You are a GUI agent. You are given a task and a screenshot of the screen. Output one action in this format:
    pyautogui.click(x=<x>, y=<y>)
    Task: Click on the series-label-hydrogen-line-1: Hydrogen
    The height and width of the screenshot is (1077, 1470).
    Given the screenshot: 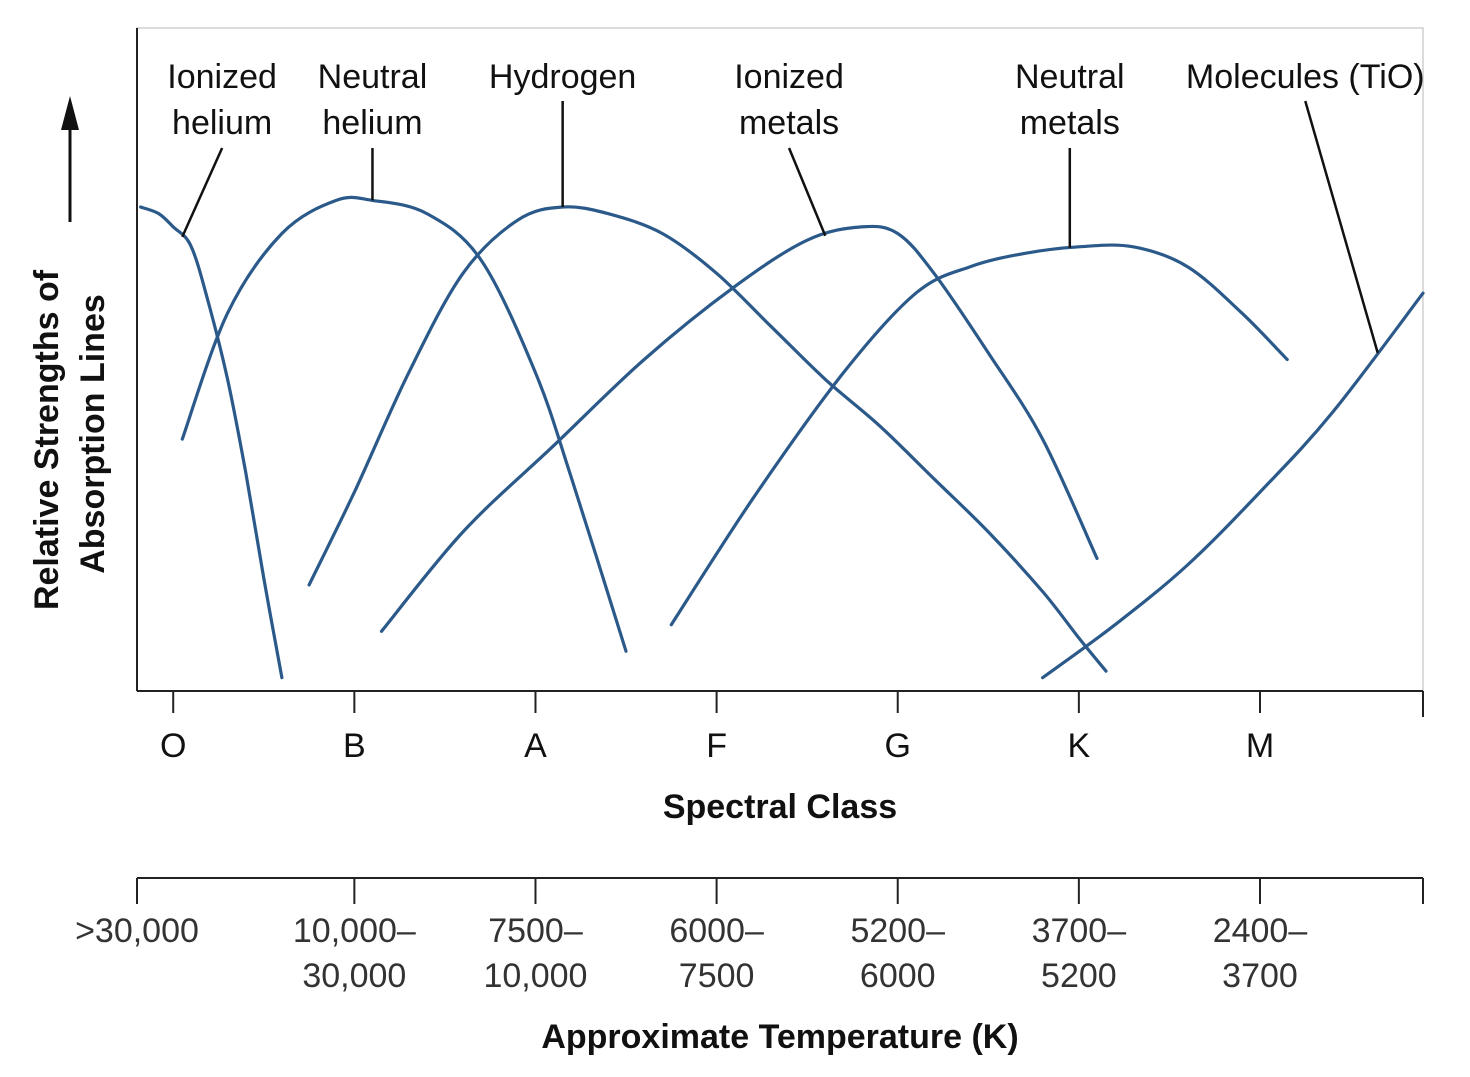 What is the action you would take?
    pyautogui.click(x=562, y=77)
    